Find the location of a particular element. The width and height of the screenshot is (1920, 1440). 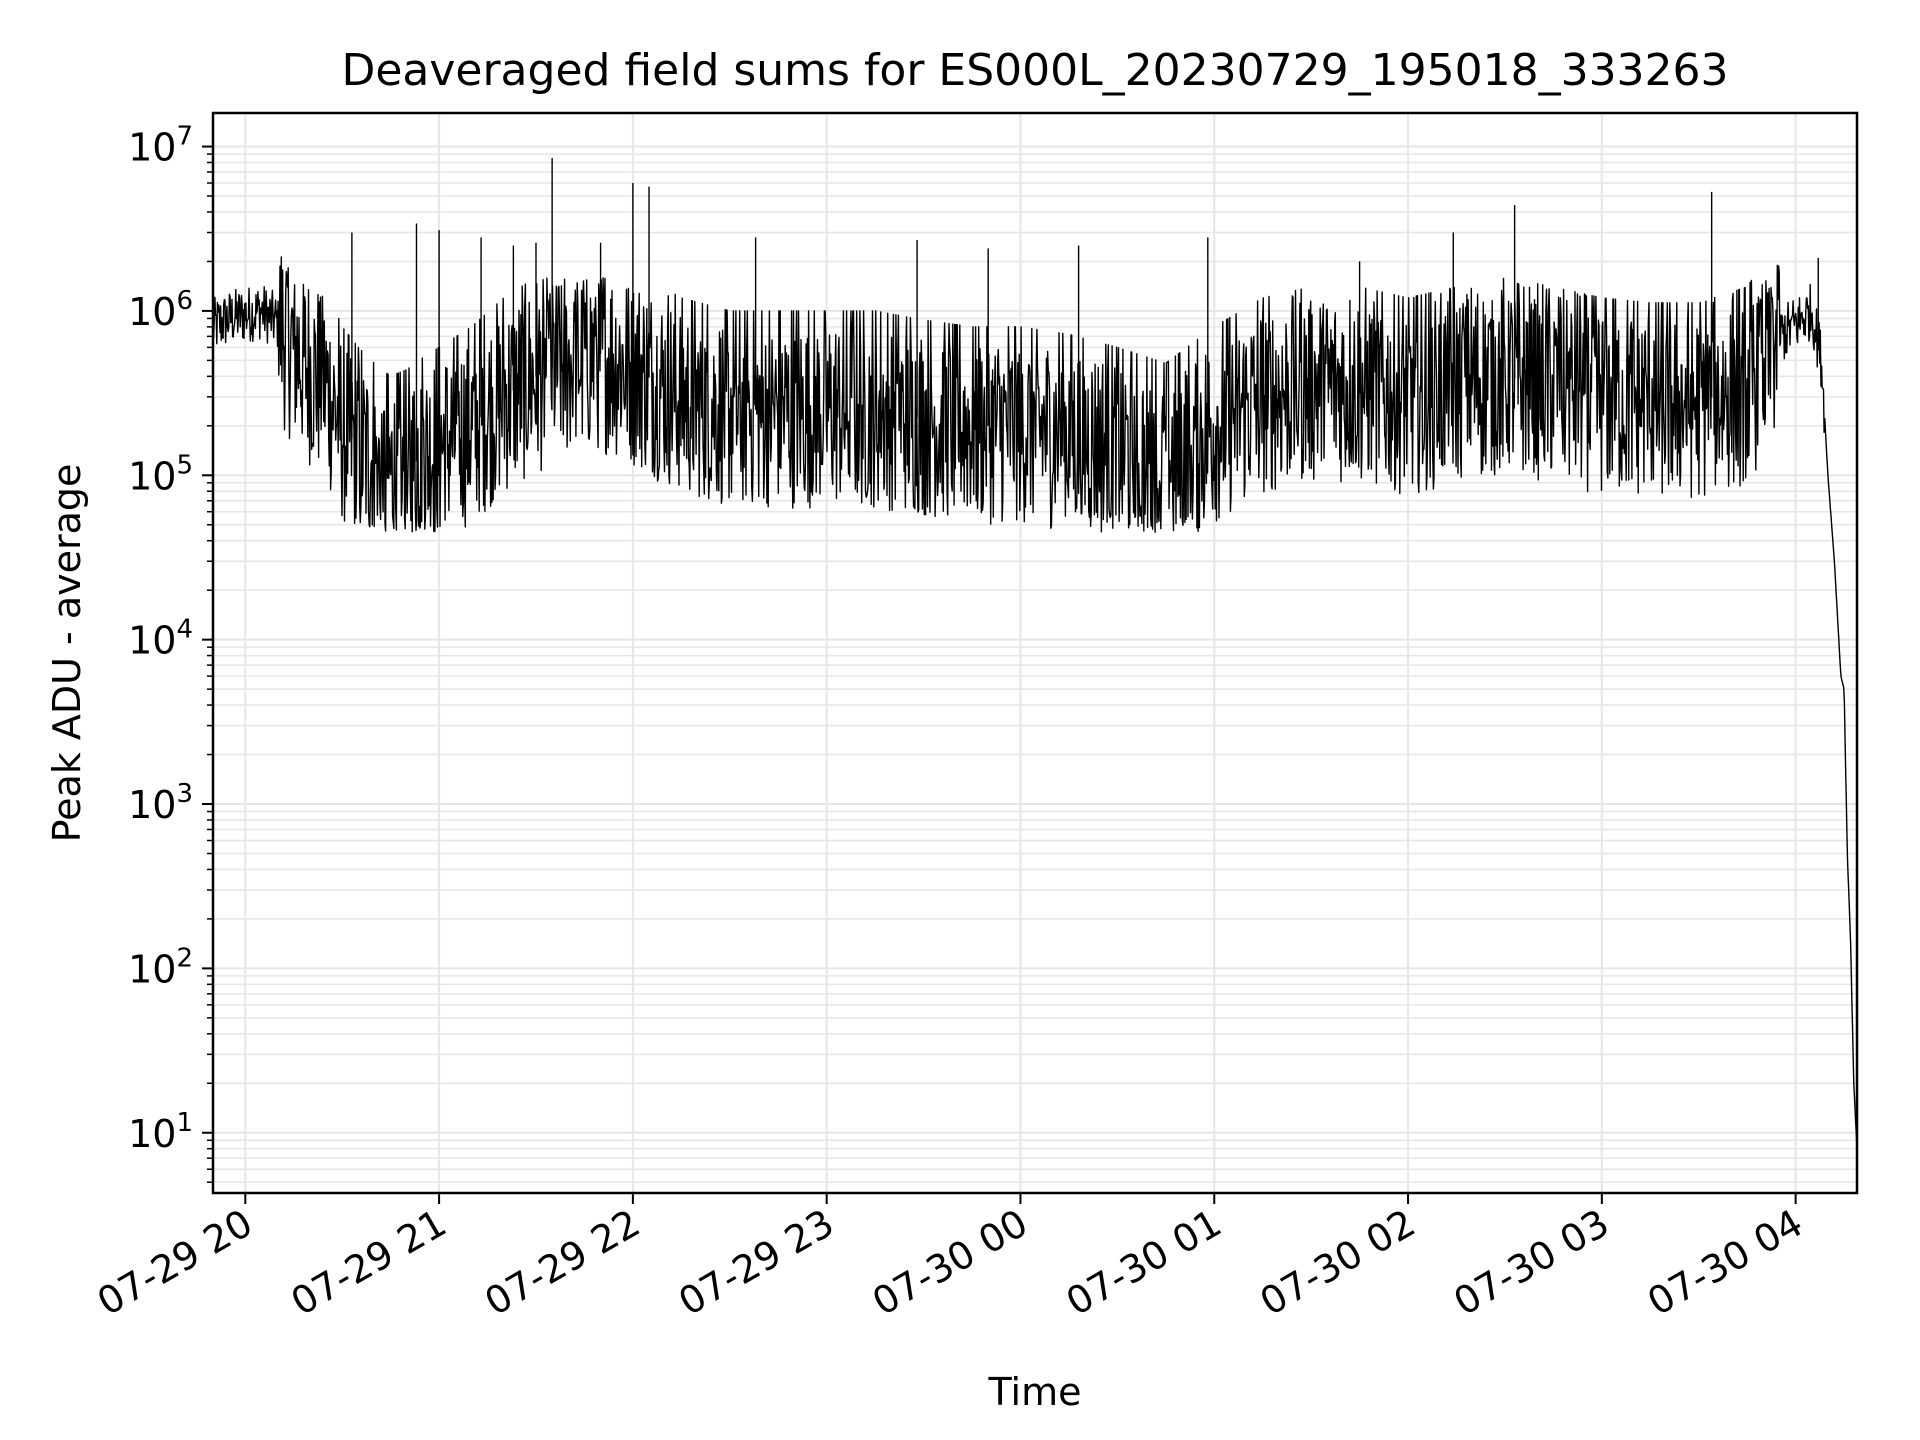

y-tick-label: 107 is located at coordinates (160, 146).